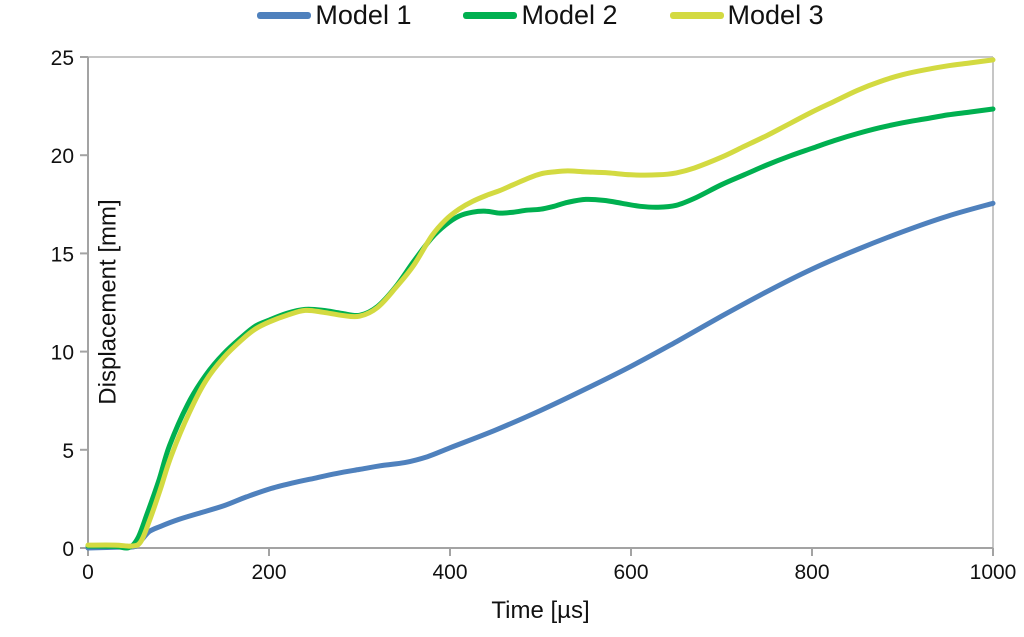  Describe the element at coordinates (88, 572) in the screenshot. I see `x-tick-label: 0` at that location.